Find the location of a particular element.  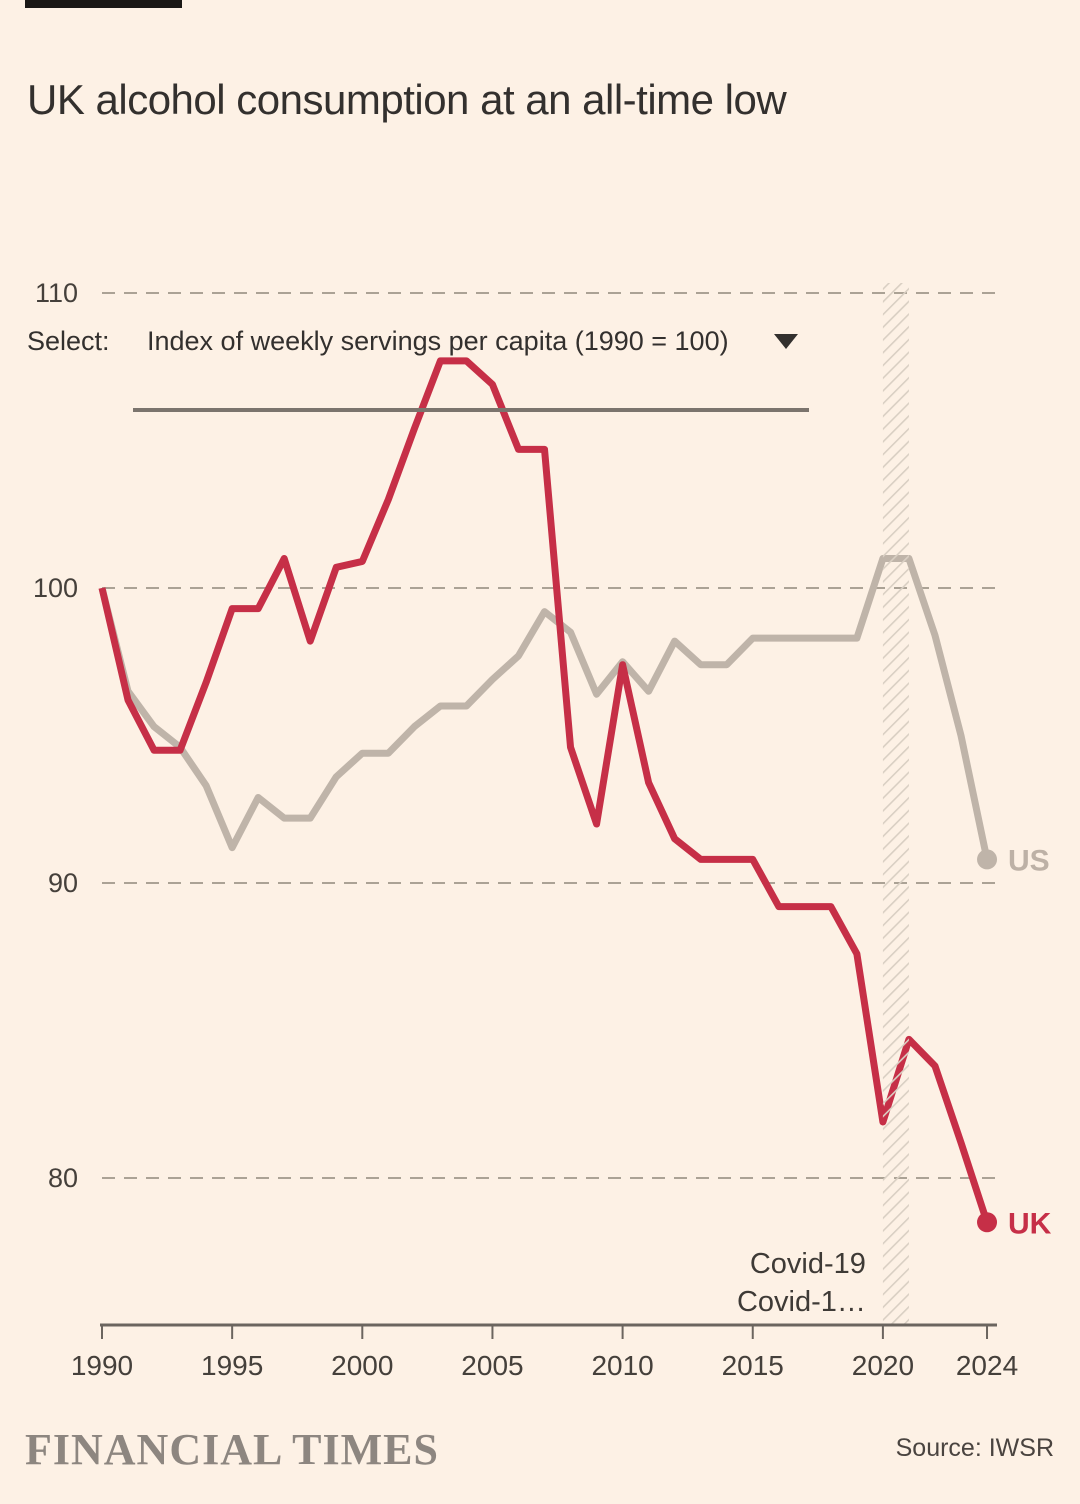

x-axis-label-2015: 2015 is located at coordinates (753, 1365).